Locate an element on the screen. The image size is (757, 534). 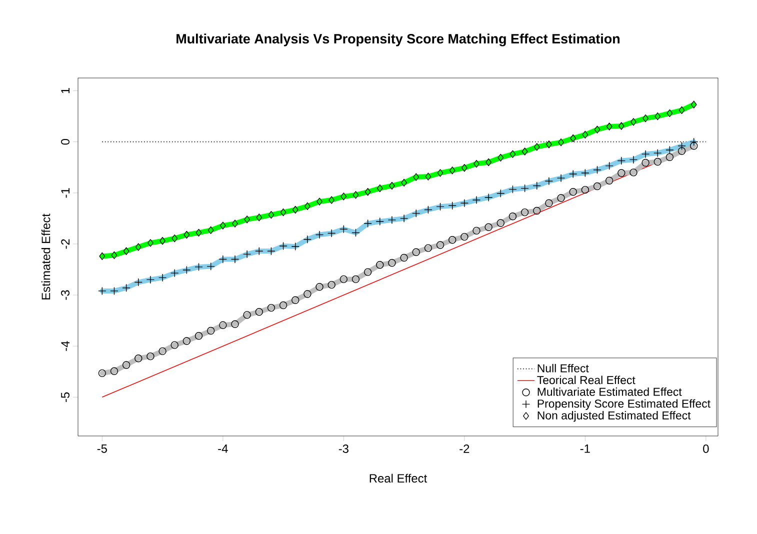
x-tick-label: -5 is located at coordinates (102, 448).